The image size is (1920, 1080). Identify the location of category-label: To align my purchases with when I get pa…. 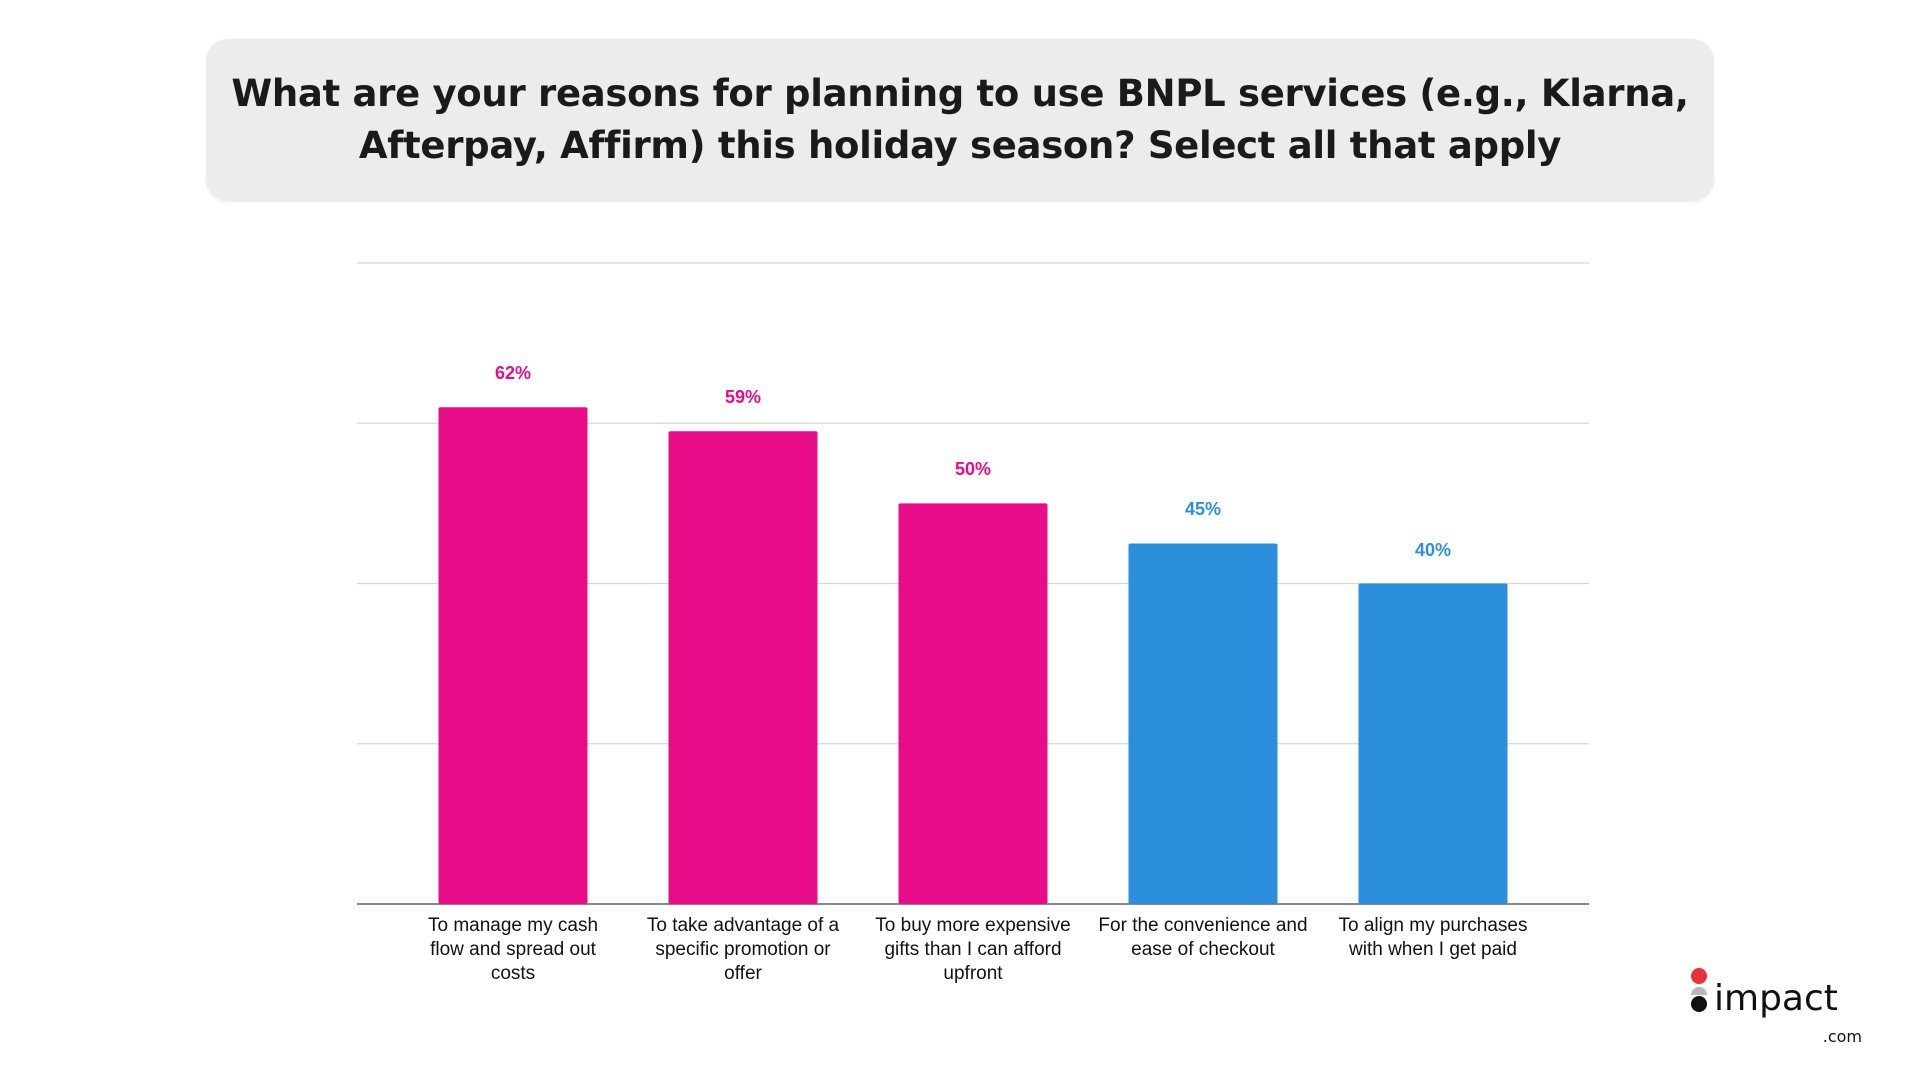
(1433, 937).